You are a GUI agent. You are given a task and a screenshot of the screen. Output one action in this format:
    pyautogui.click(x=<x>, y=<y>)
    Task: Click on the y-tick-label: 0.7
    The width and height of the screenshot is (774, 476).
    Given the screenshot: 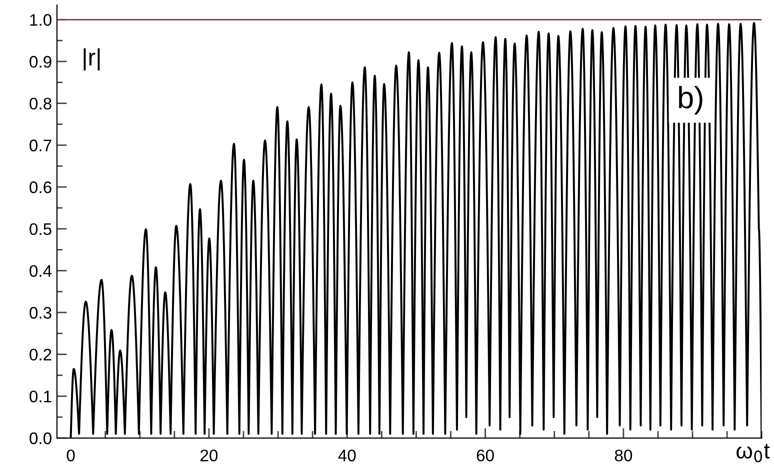 What is the action you would take?
    pyautogui.click(x=41, y=146)
    